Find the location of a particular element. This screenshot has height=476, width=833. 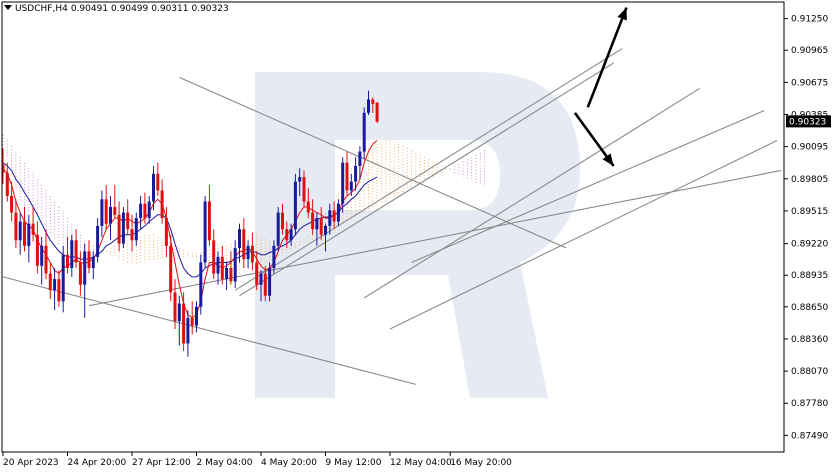

time-tick-label: 9 May 12:00 is located at coordinates (354, 463).